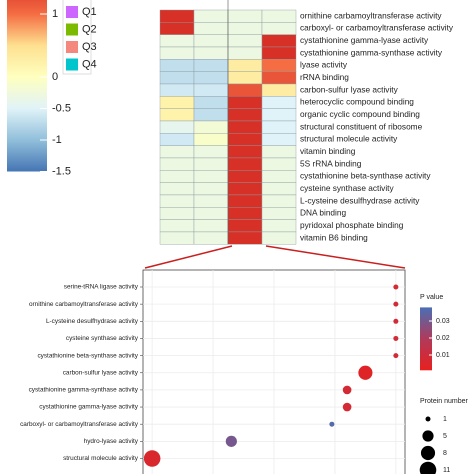  Describe the element at coordinates (445, 419) in the screenshot. I see `size-legend-label: 1` at that location.